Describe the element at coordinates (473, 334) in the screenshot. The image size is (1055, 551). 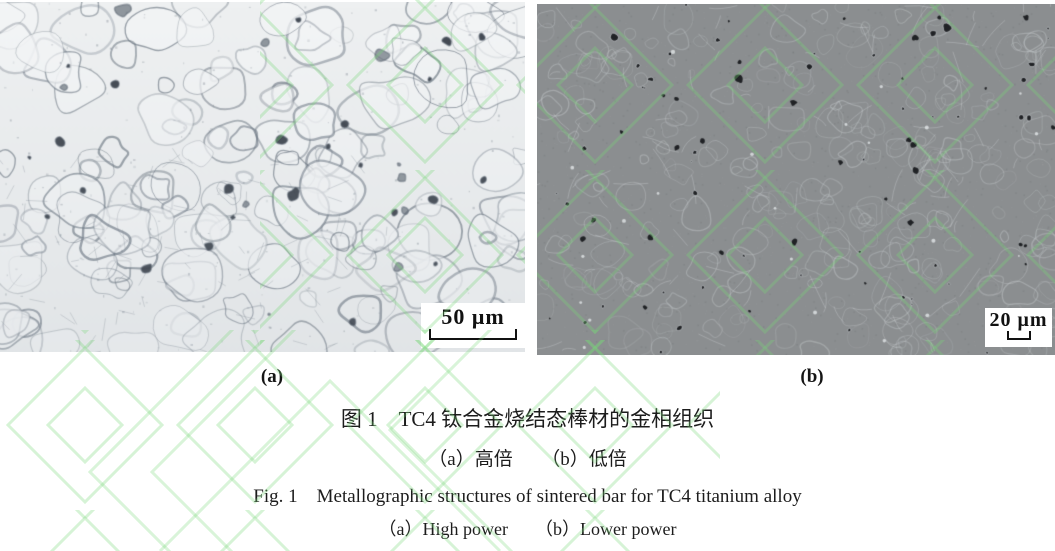
I see `scale-bar-rule-a` at that location.